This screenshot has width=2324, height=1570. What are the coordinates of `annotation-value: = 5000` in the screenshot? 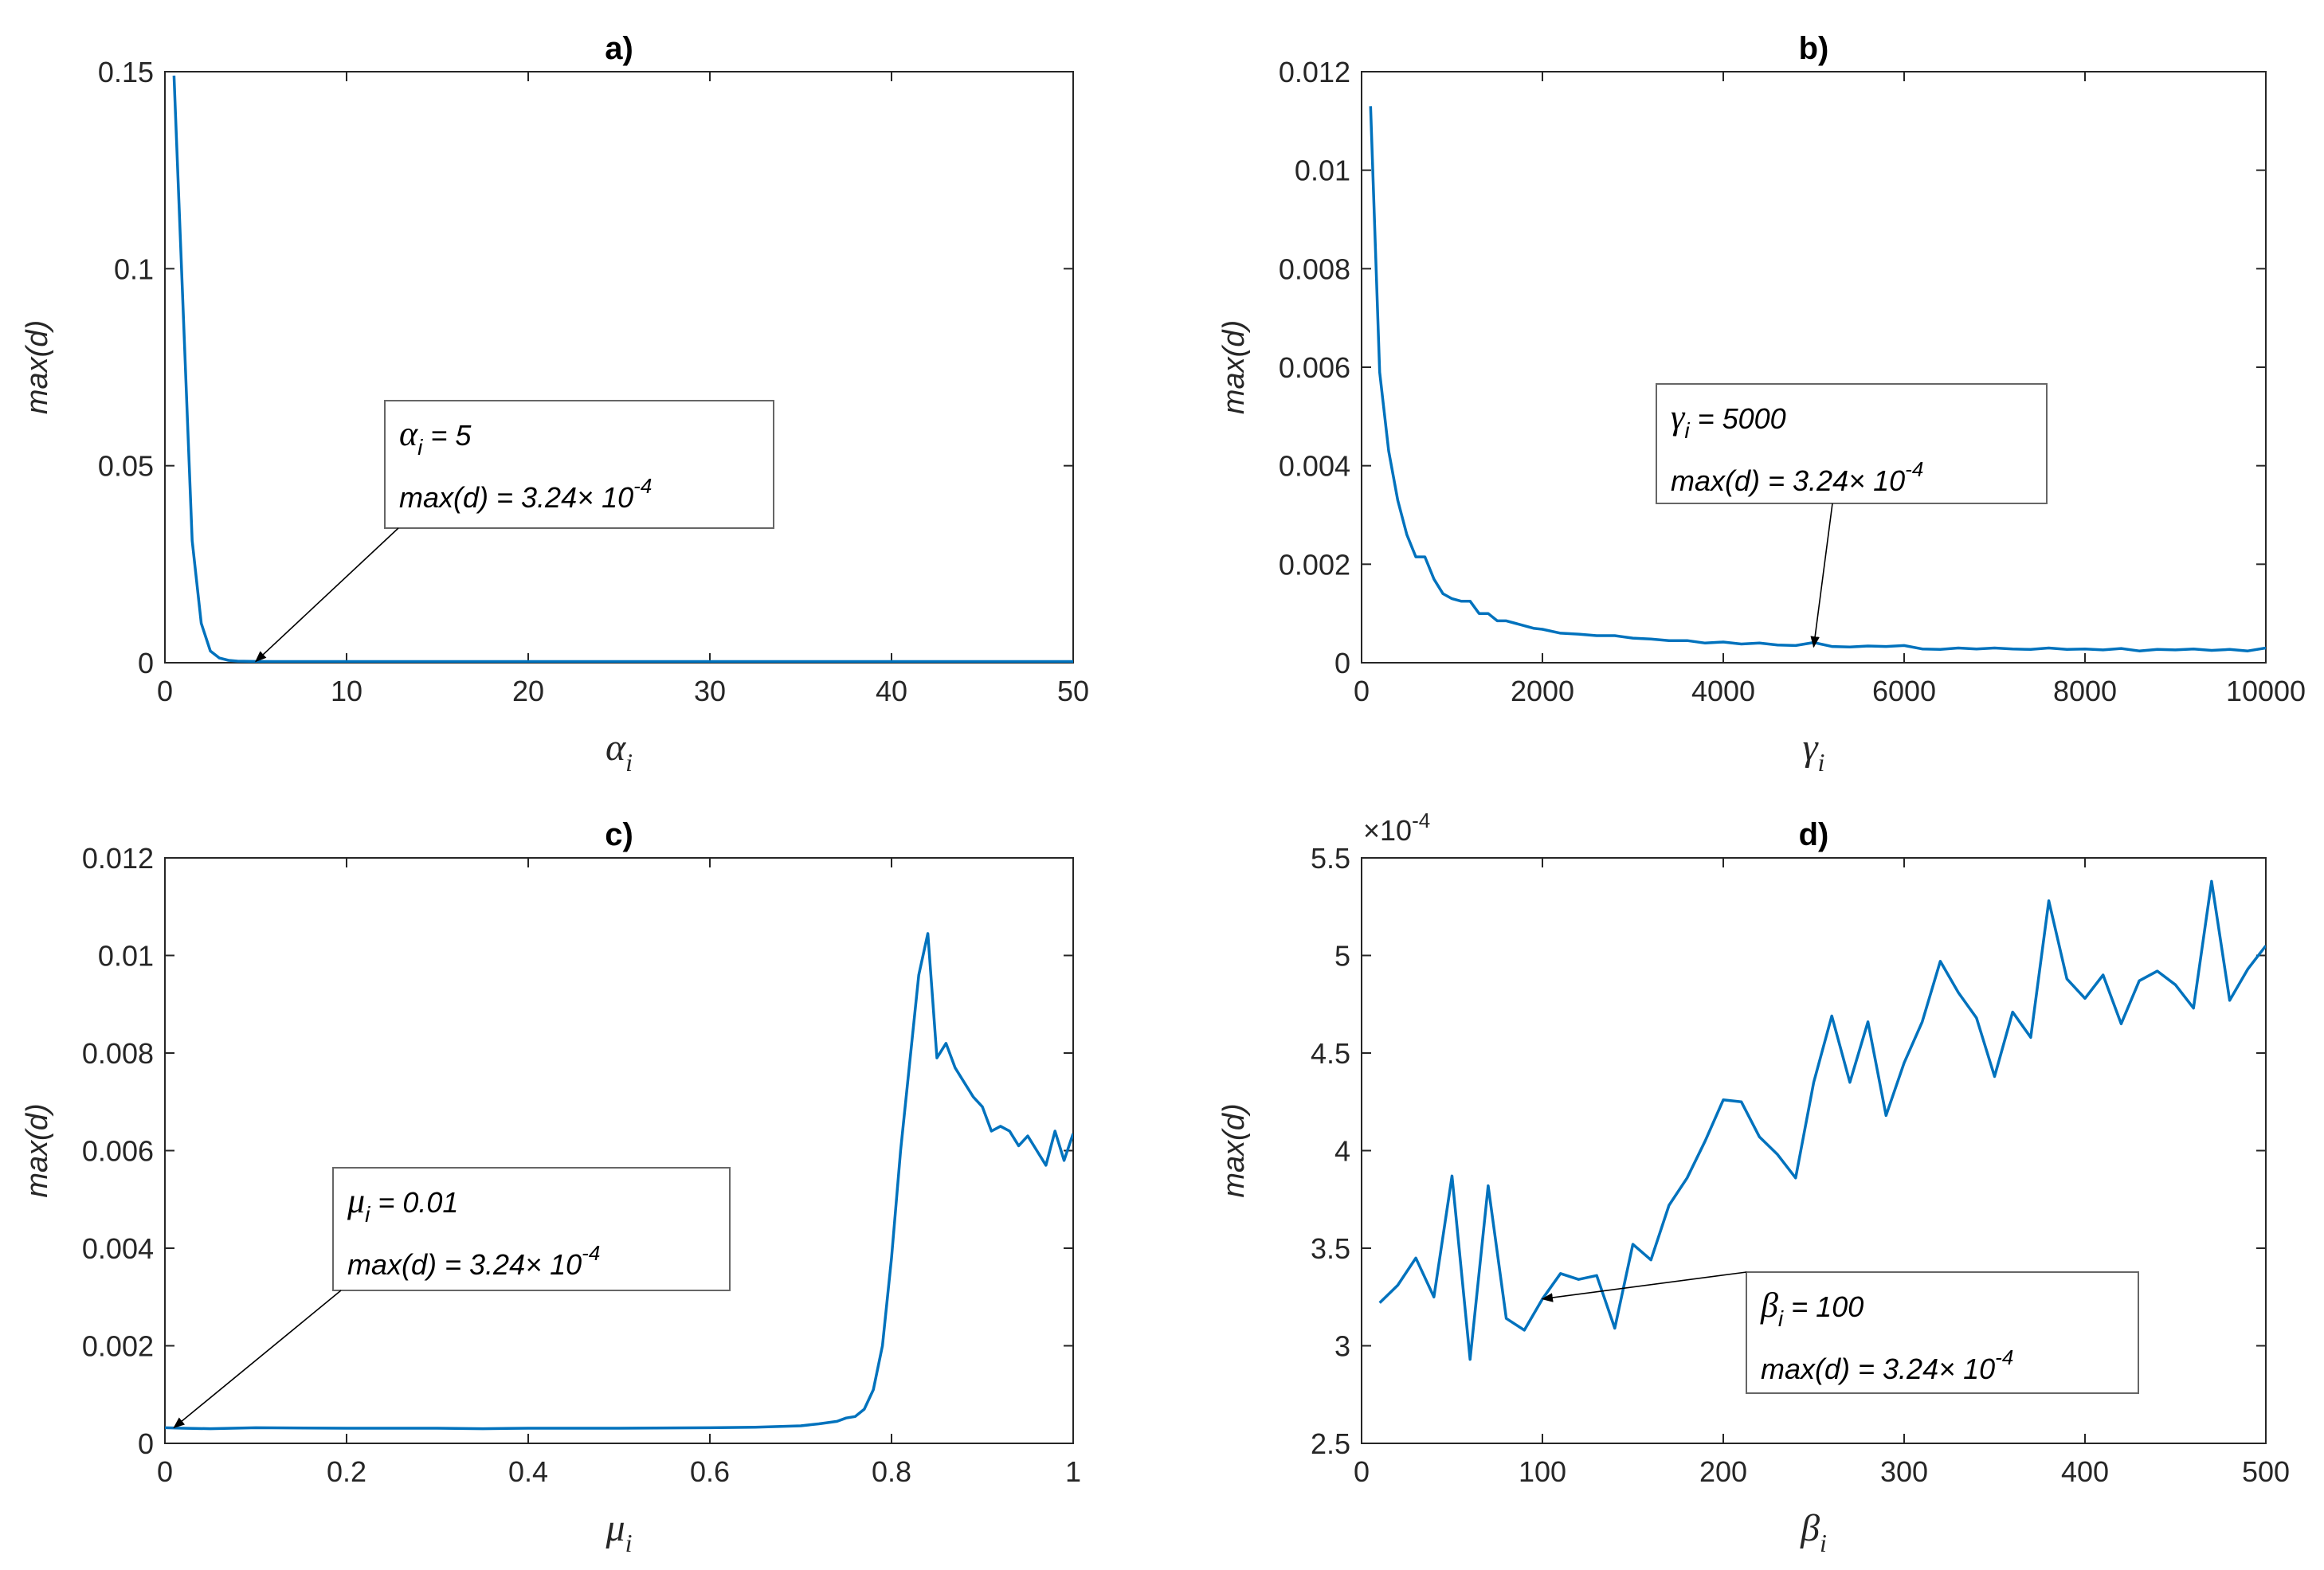 It's located at (1738, 418).